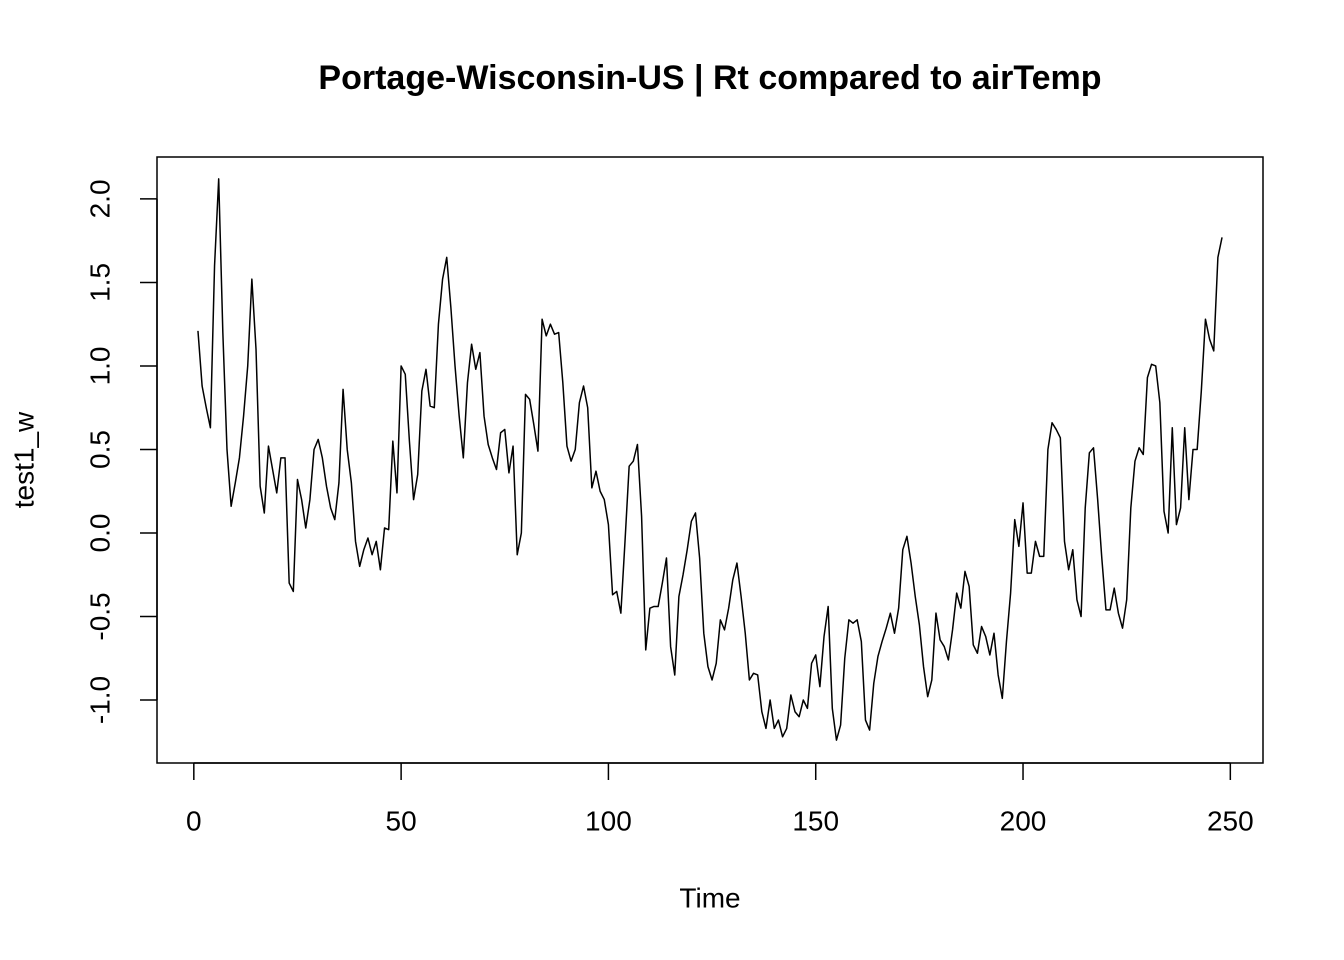 This screenshot has width=1344, height=960. Describe the element at coordinates (99, 616) in the screenshot. I see `y-tick-label: -0.5` at that location.